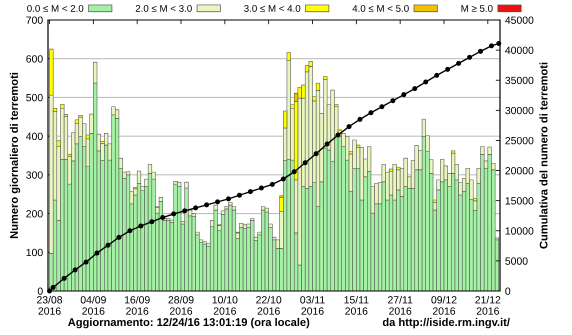 This screenshot has height=335, width=572. I want to click on y-tick-label: 500, so click(34, 98).